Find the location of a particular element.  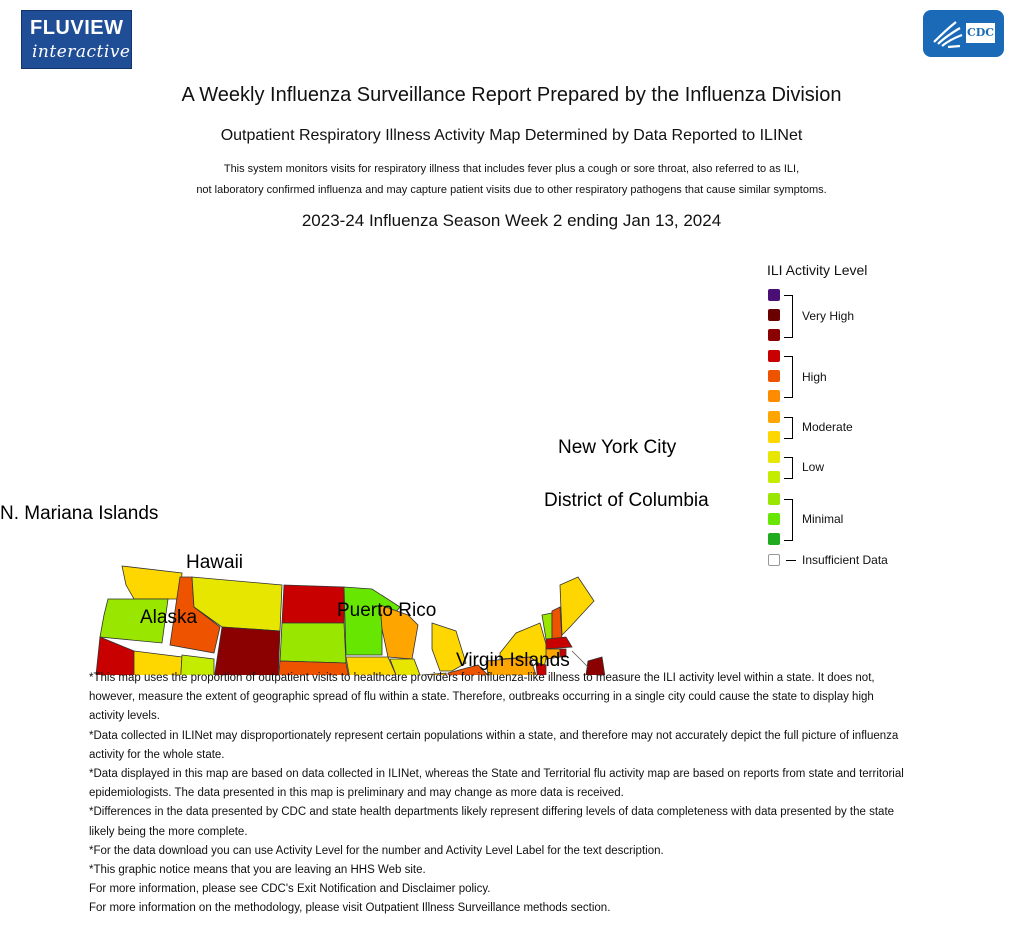

state-nebraska is located at coordinates (315, 667).